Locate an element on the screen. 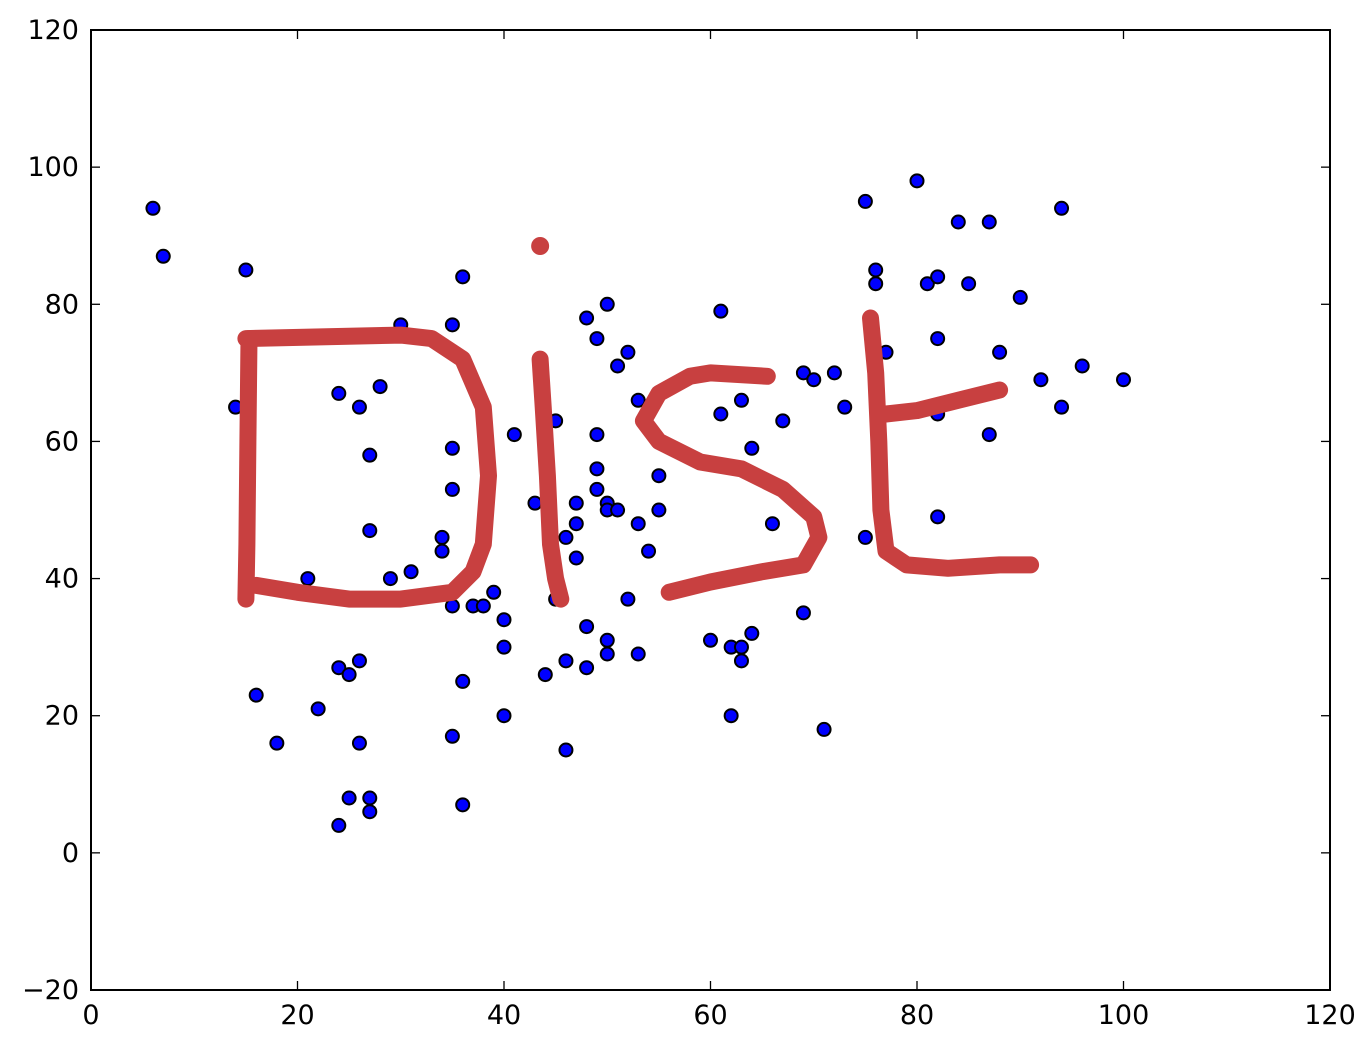 The height and width of the screenshot is (1038, 1371). y-tick-label: 80 is located at coordinates (62, 304).